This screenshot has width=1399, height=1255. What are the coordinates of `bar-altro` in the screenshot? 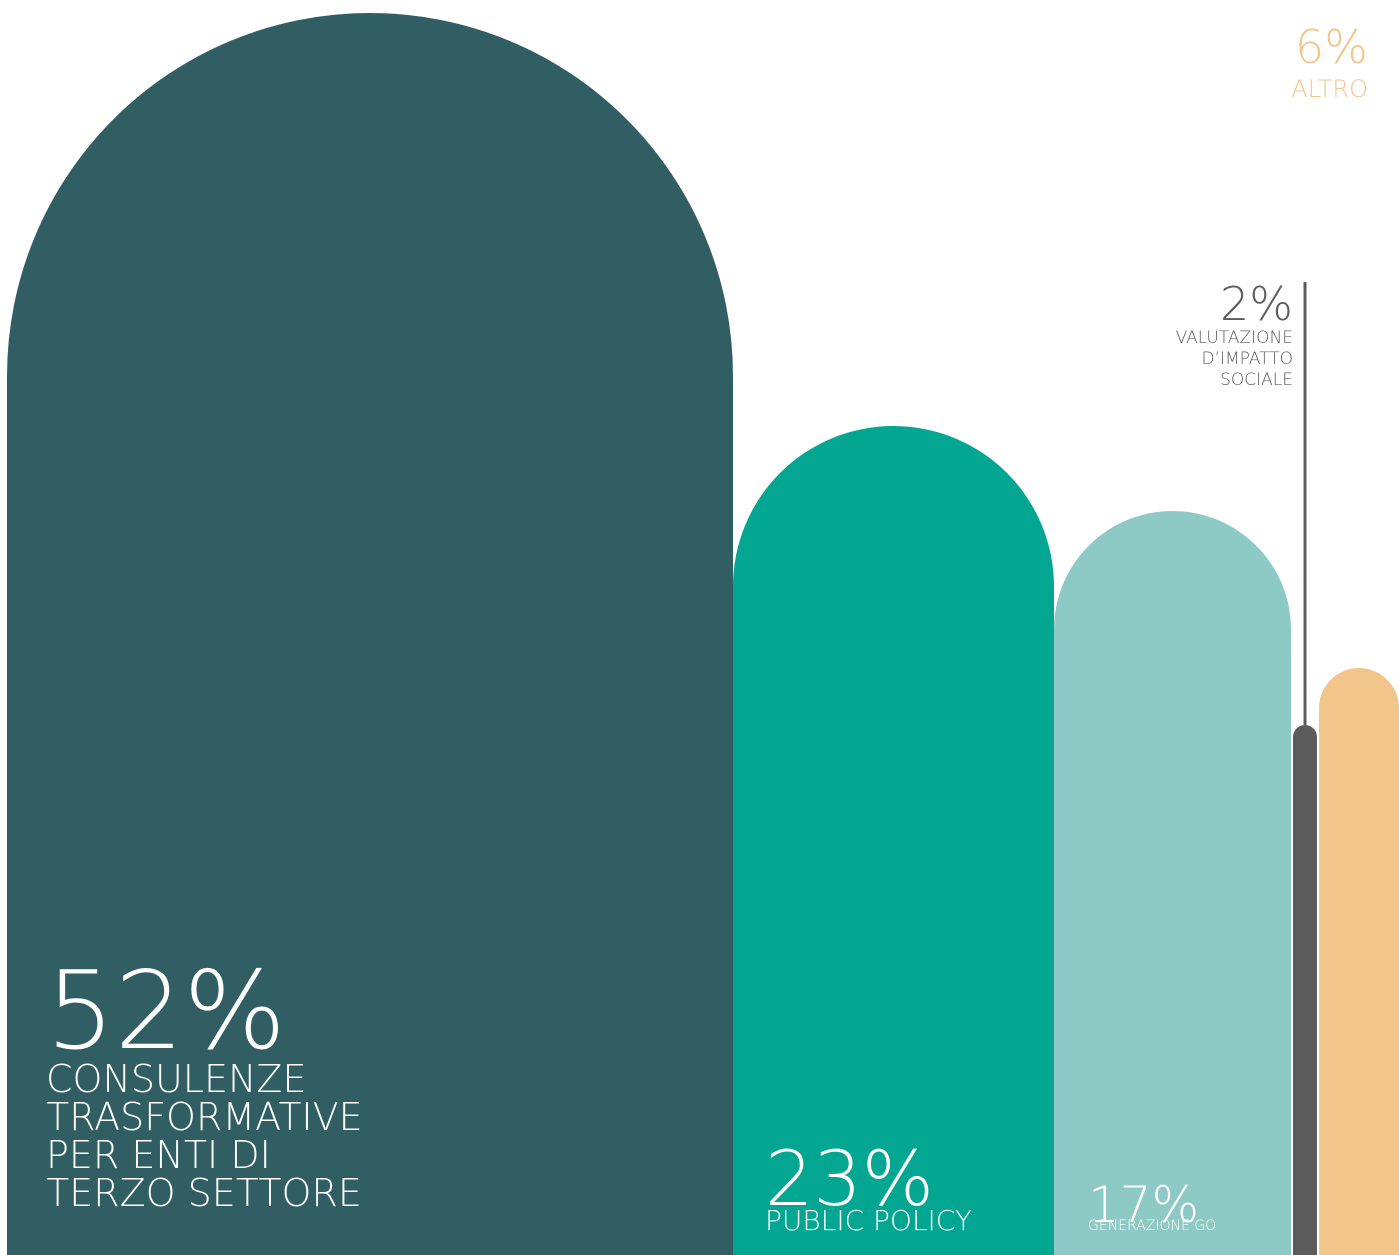 It's located at (1359, 961).